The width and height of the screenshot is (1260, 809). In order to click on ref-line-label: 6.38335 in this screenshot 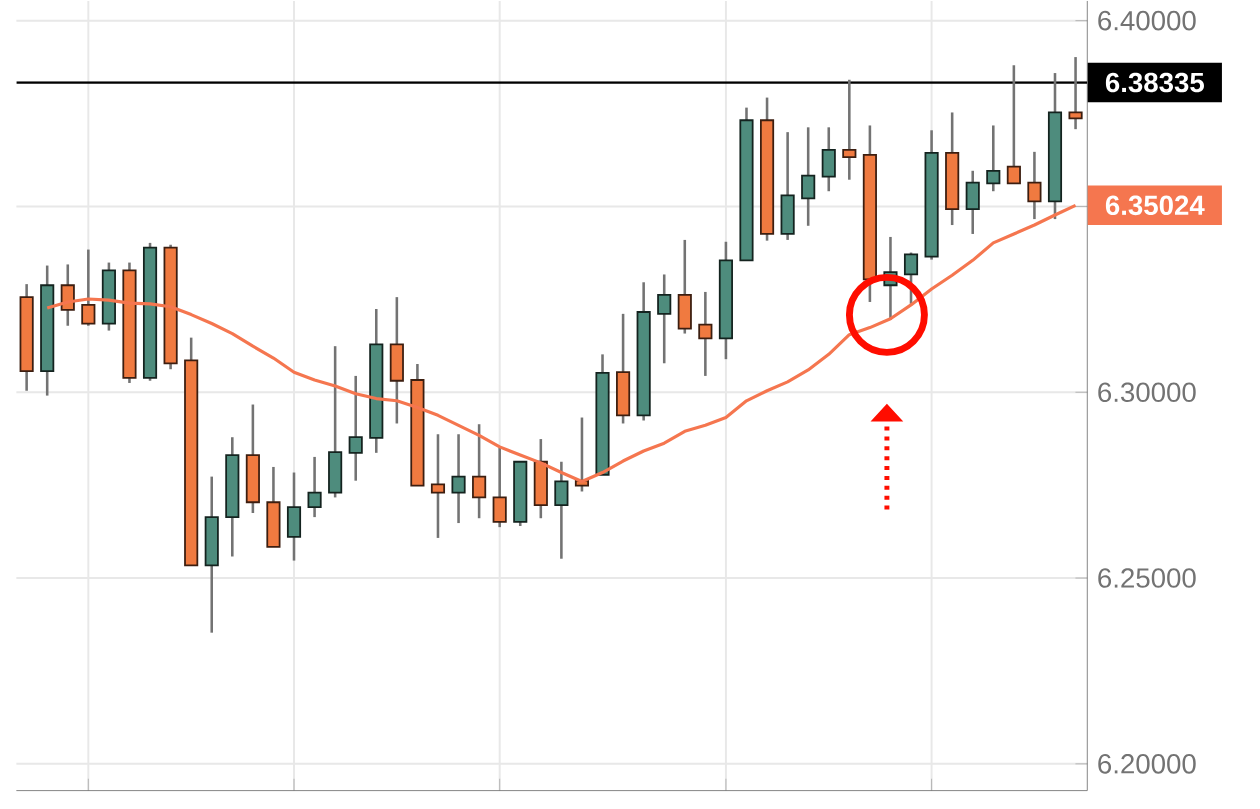, I will do `click(1154, 82)`.